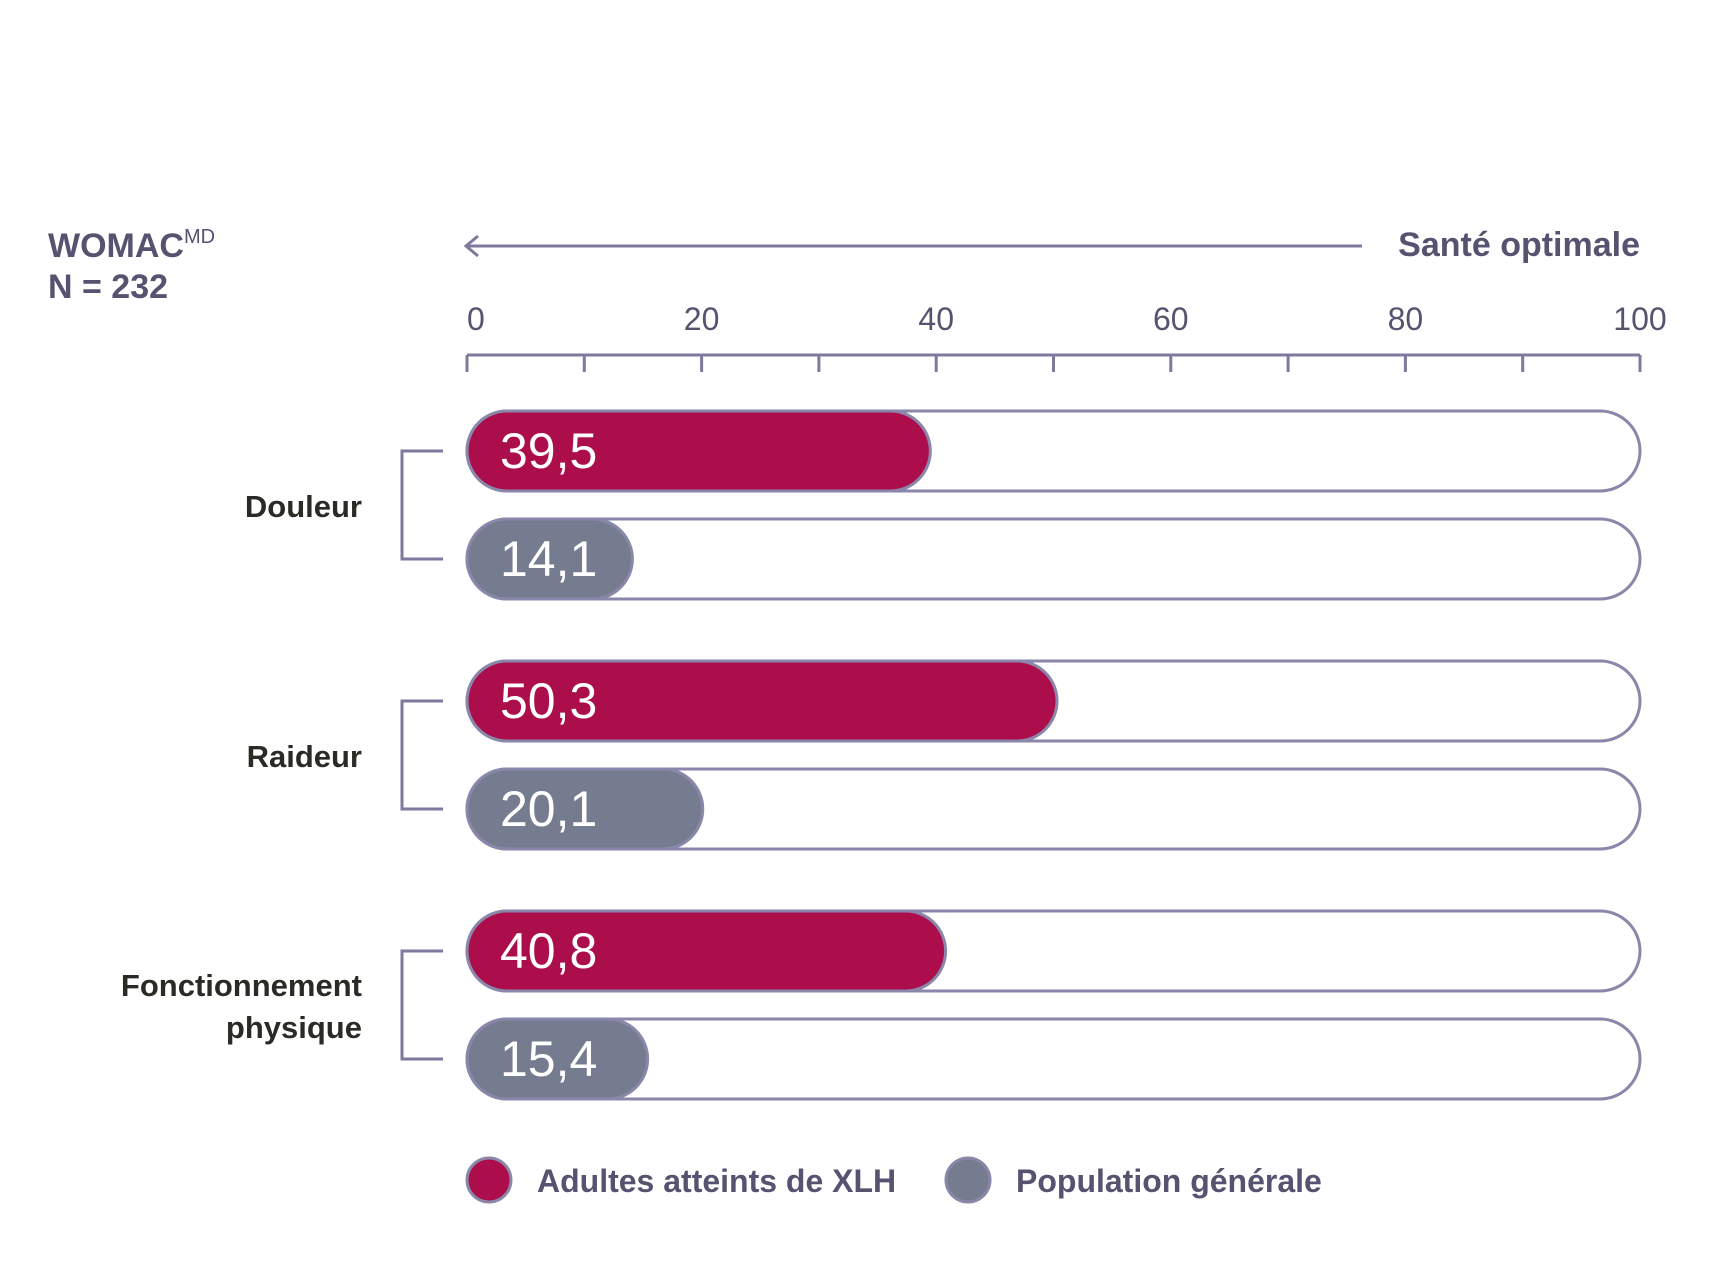 Image resolution: width=1734 pixels, height=1263 pixels. I want to click on bar-value-label: 14,1, so click(548, 559).